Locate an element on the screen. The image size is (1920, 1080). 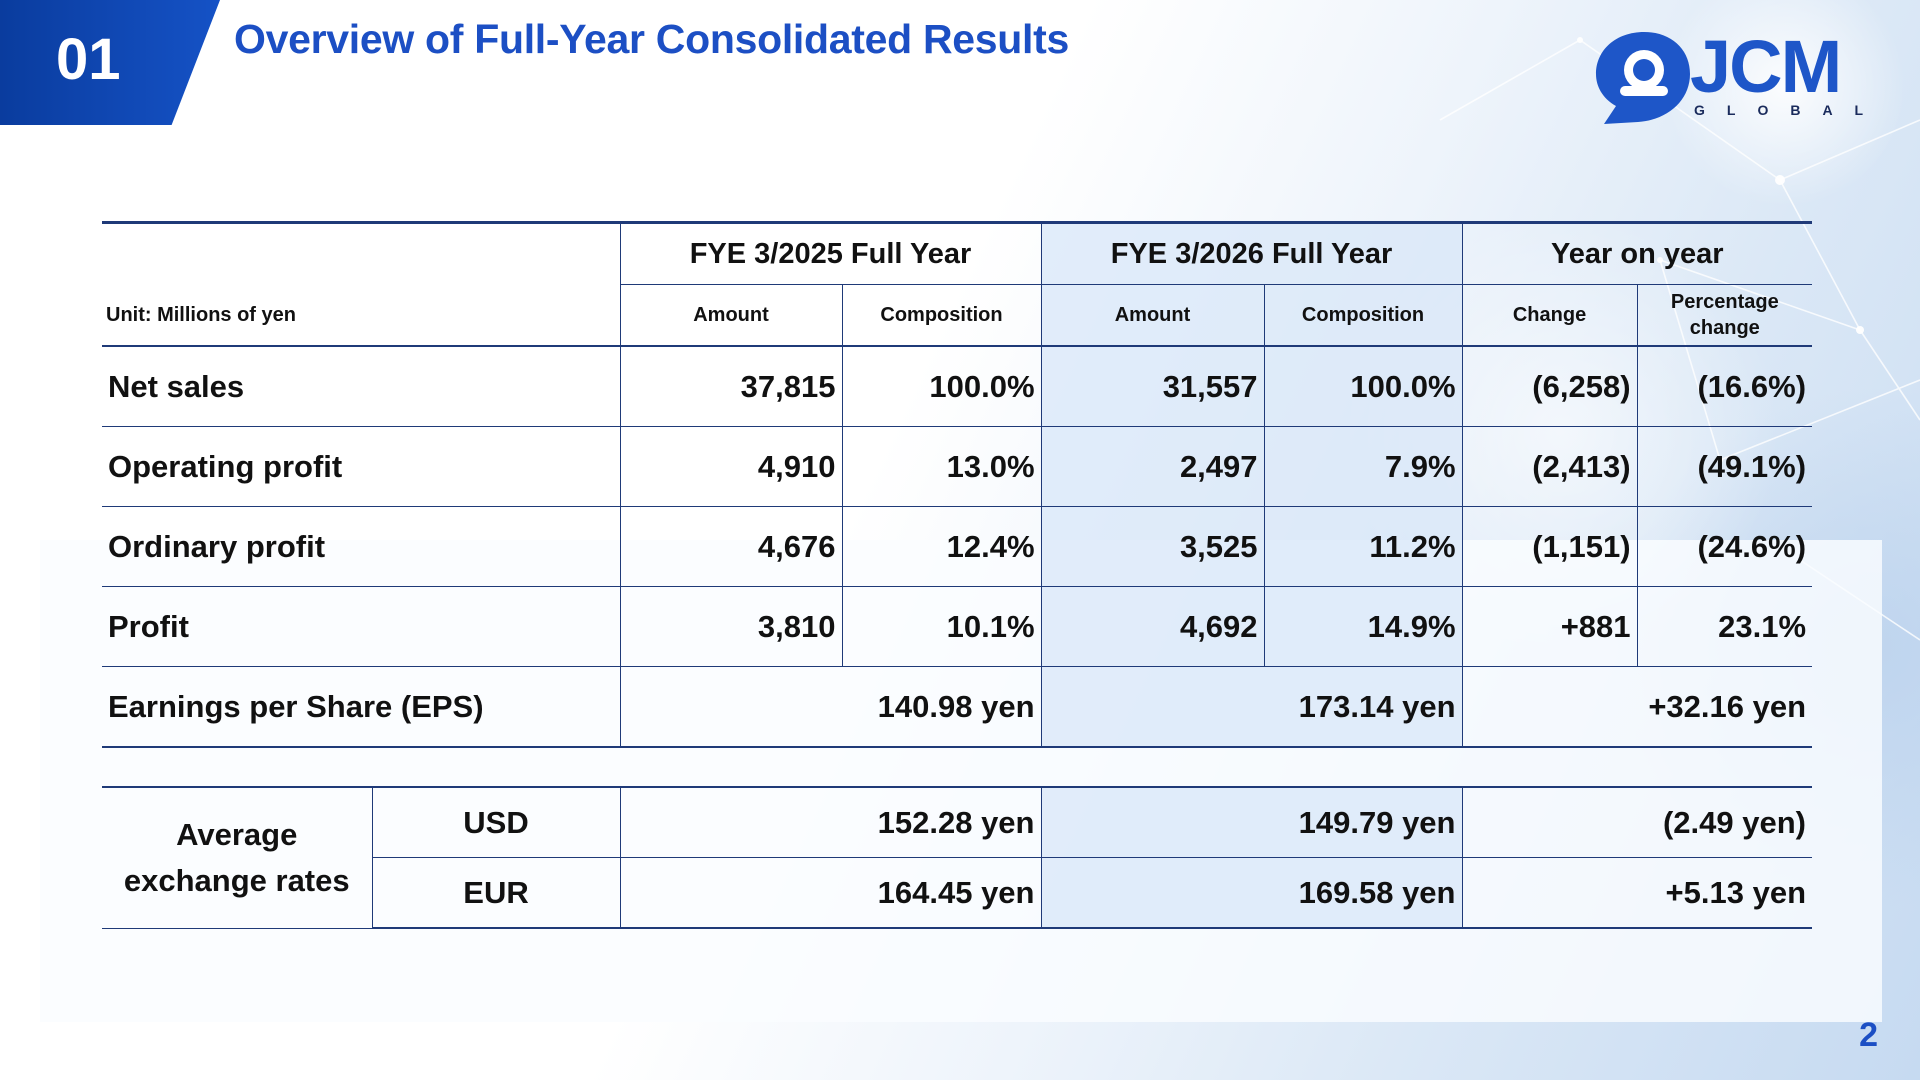
fy2025-composition: 10.1% is located at coordinates (941, 626).